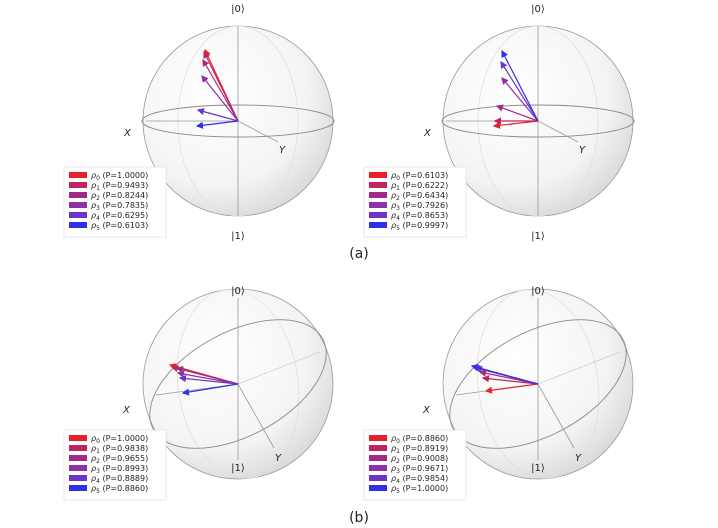 This screenshot has width=718, height=528. I want to click on legend-label-rho1: ρ1 (P=0.9838), so click(119, 449).